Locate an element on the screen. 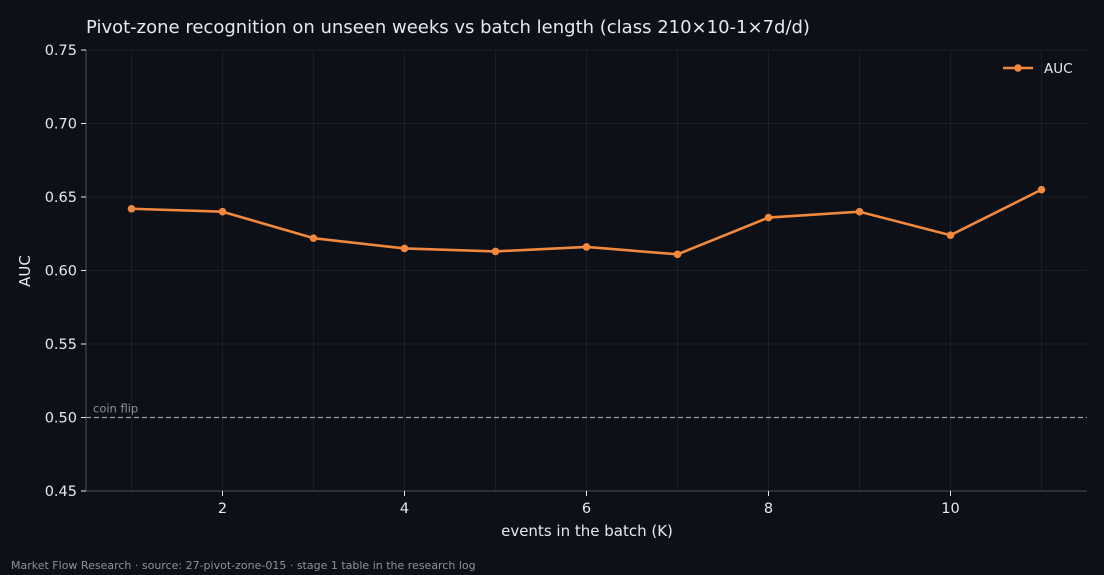 The image size is (1104, 575). y-tick-label: 0.50 is located at coordinates (61, 419).